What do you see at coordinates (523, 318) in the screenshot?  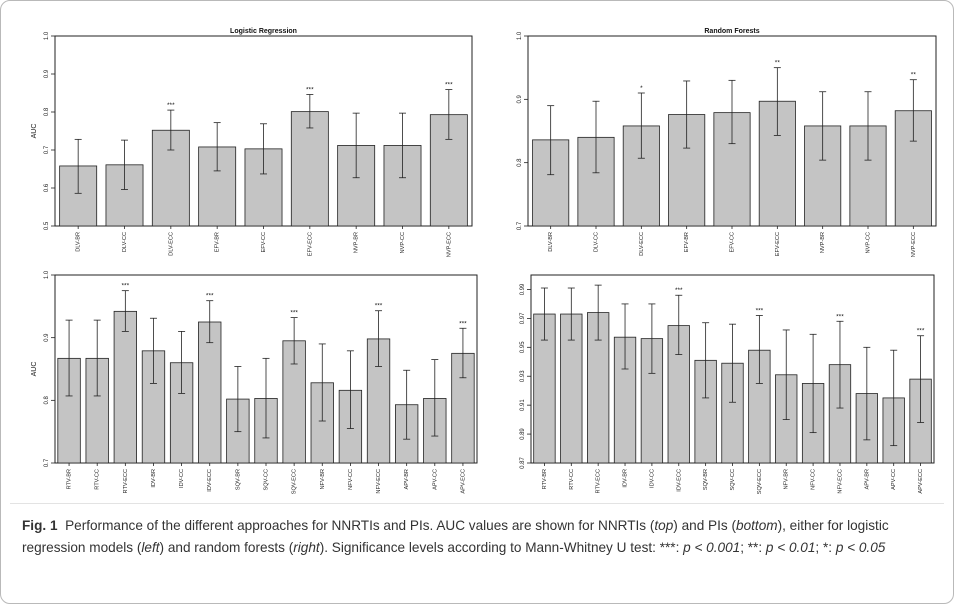 I see `y-tick-label: 0.97` at bounding box center [523, 318].